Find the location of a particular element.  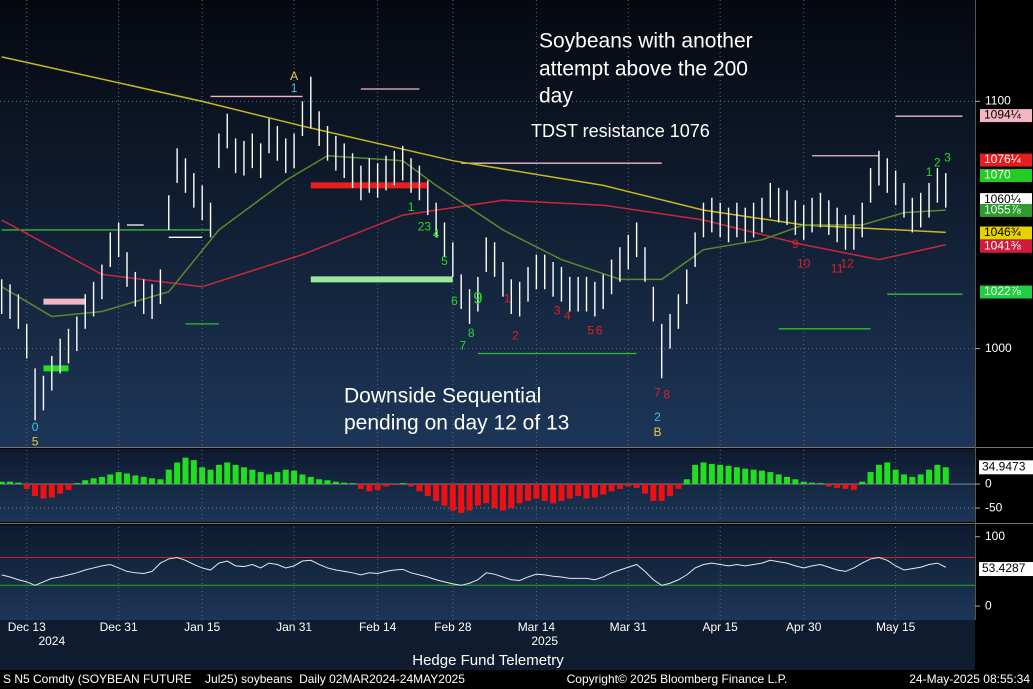

price-label: 1076¼ is located at coordinates (1003, 159).